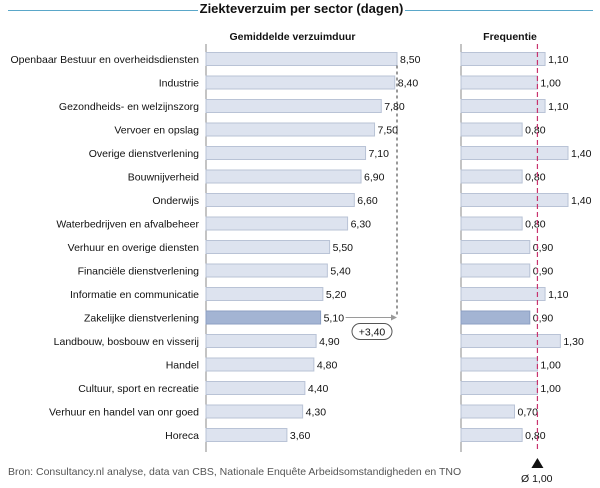  Describe the element at coordinates (124, 413) in the screenshot. I see `category-label: Verhuur en handel van onr goed` at that location.